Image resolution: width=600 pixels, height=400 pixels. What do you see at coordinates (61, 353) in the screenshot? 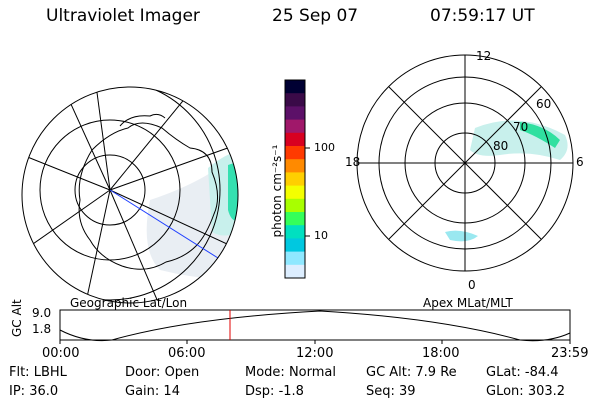
I see `time-tick: 00:00` at bounding box center [61, 353].